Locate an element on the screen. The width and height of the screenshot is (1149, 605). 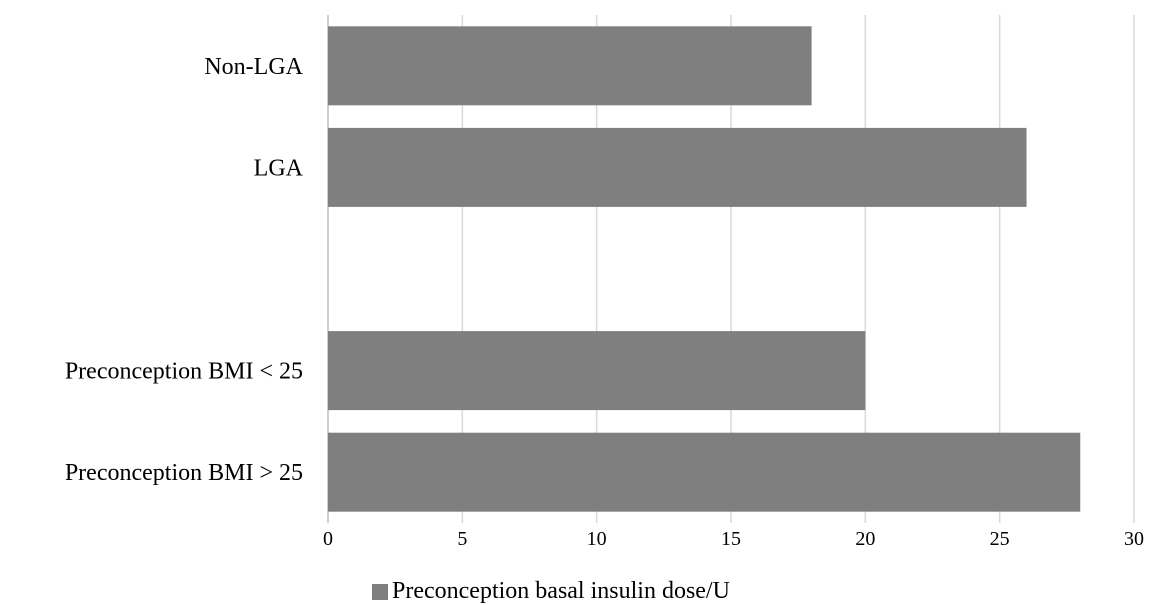
category-label: LGA is located at coordinates (279, 168).